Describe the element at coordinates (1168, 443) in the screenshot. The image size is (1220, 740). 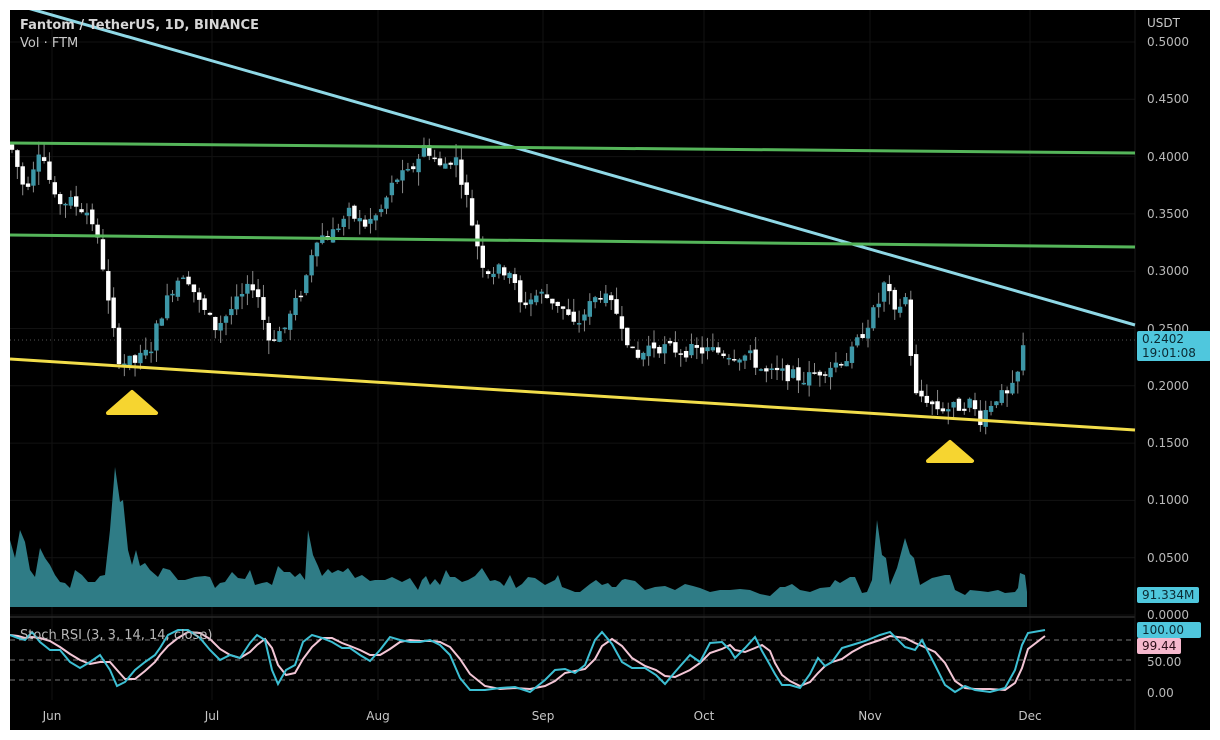
I see `price-tick: 0.1500` at that location.